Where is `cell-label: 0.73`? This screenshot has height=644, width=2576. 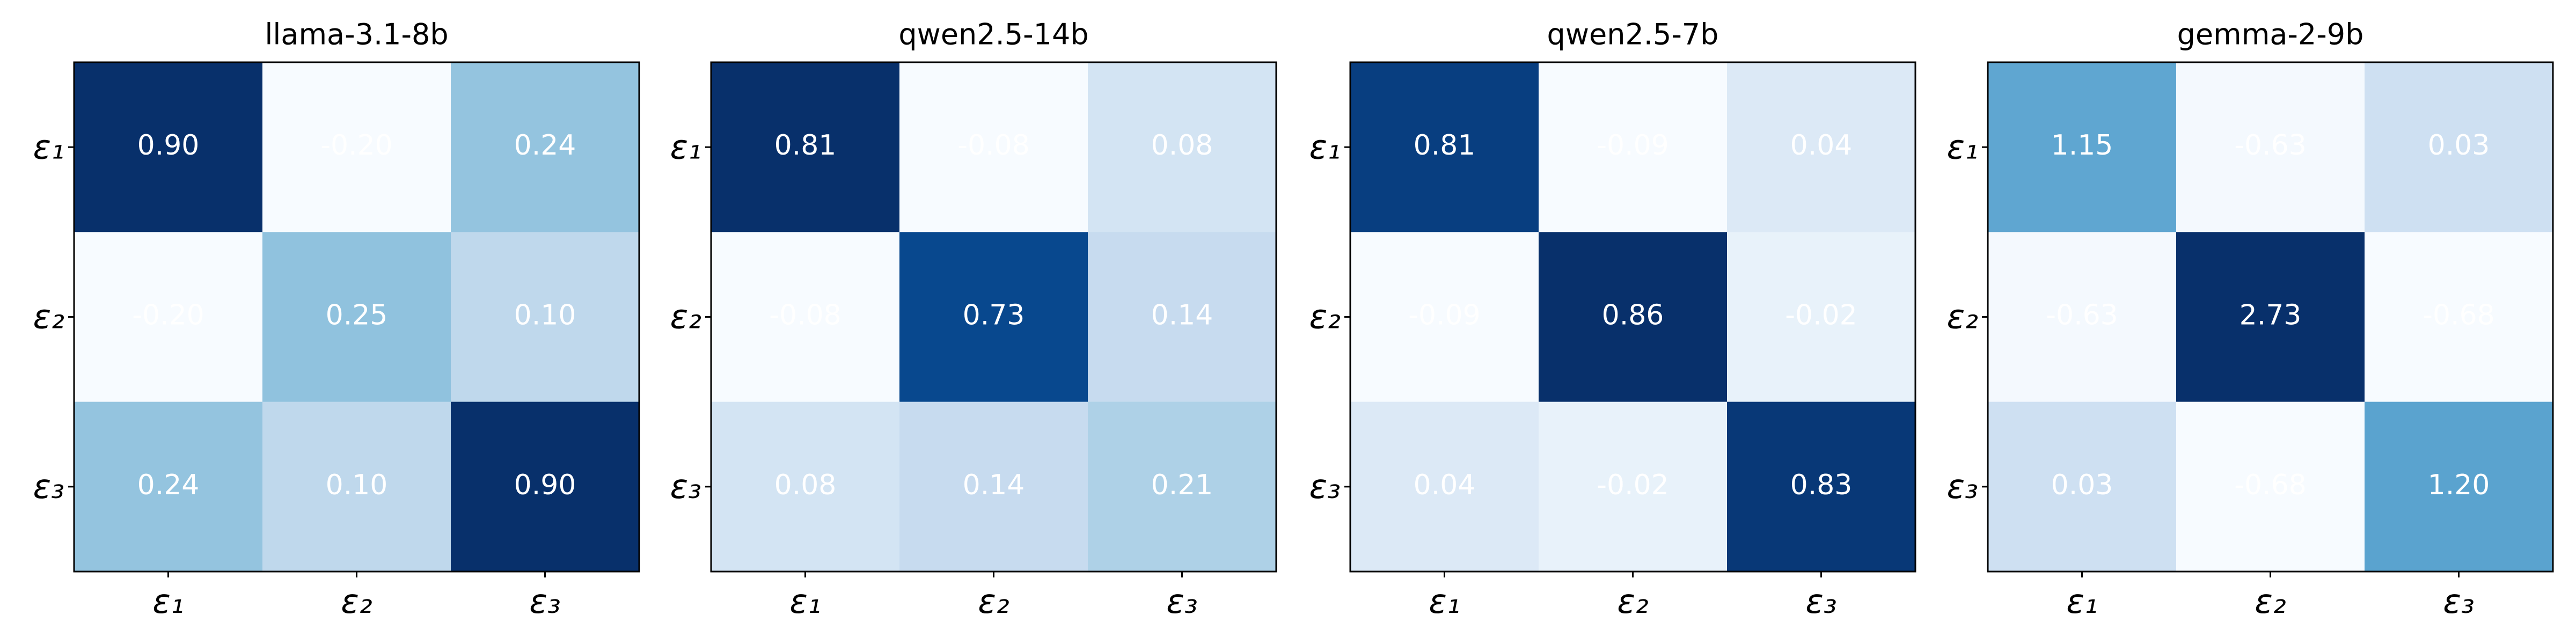
cell-label: 0.73 is located at coordinates (994, 315).